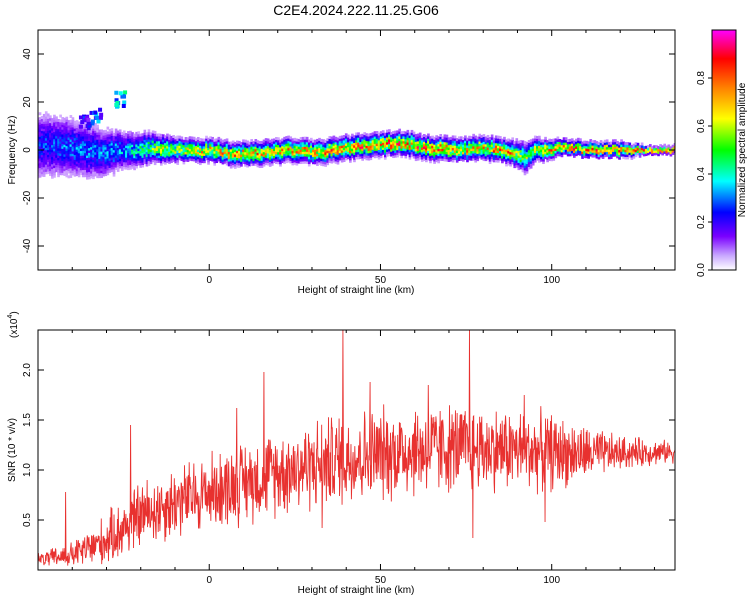 The width and height of the screenshot is (750, 605). Describe the element at coordinates (117, 102) in the screenshot. I see `heatmap-outlier-cell` at that location.